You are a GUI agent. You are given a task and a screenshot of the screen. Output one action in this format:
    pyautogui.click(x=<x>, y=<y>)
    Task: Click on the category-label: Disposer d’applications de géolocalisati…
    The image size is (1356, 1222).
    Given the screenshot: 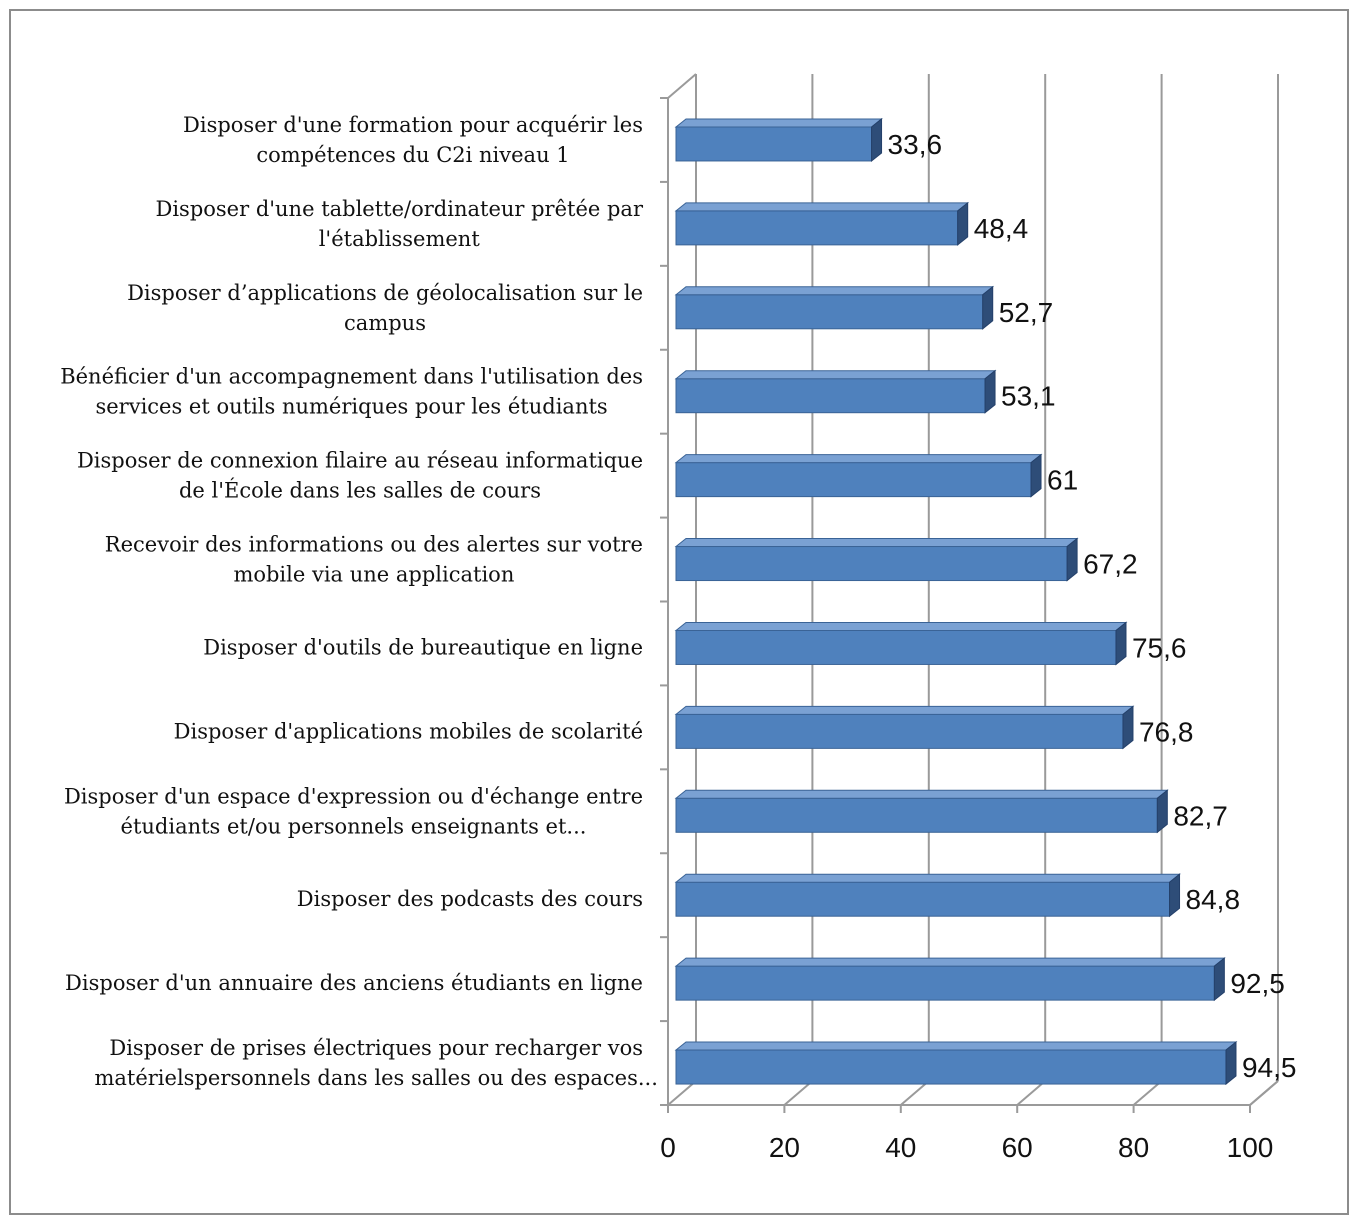 What is the action you would take?
    pyautogui.click(x=385, y=293)
    